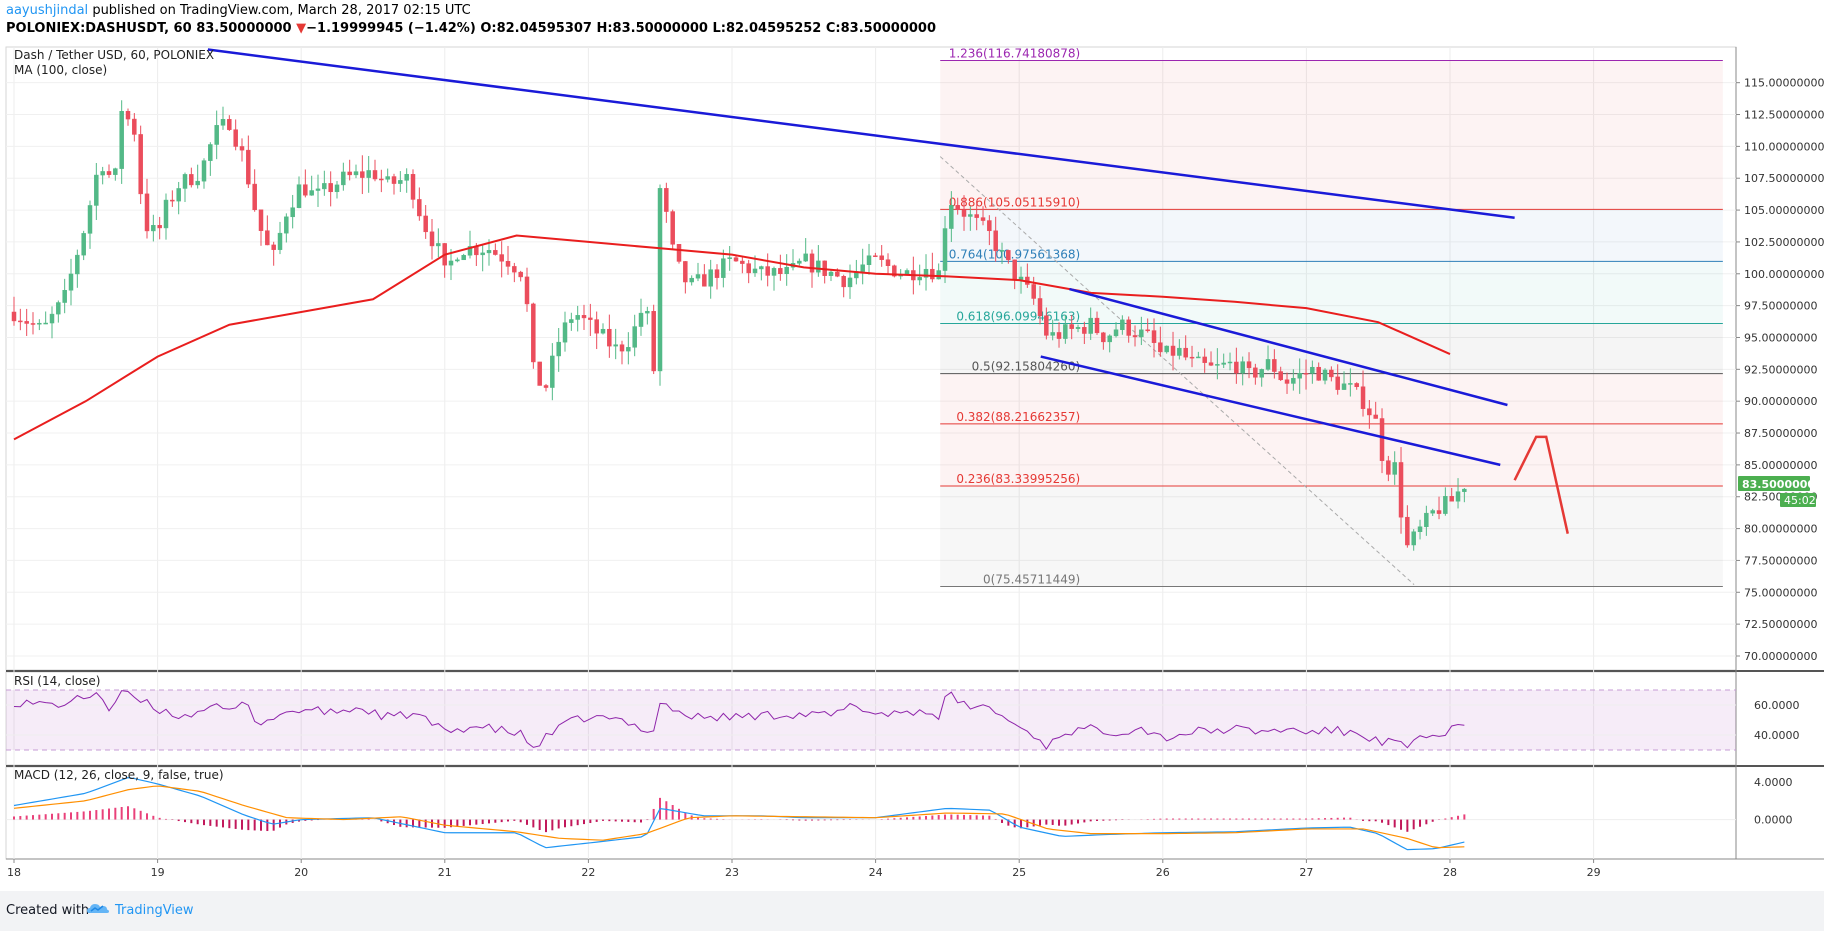  Describe the element at coordinates (301, 872) in the screenshot. I see `time-tick-label: 20` at that location.